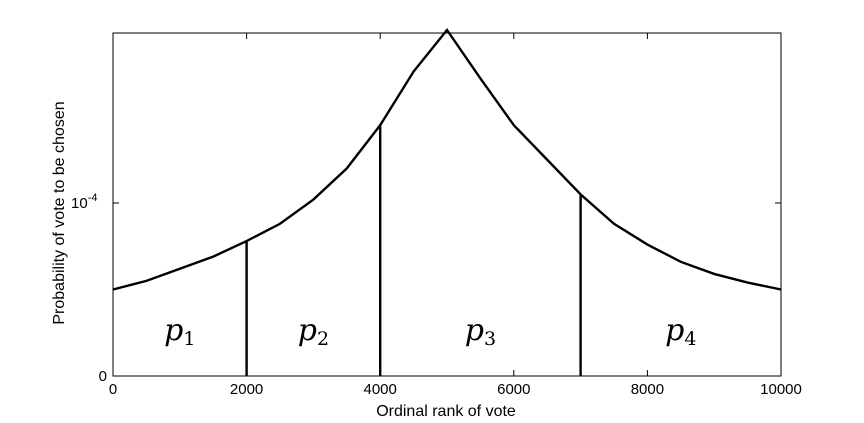 The image size is (864, 423). What do you see at coordinates (446, 411) in the screenshot?
I see `x-axis-label: Ordinal rank of vote` at bounding box center [446, 411].